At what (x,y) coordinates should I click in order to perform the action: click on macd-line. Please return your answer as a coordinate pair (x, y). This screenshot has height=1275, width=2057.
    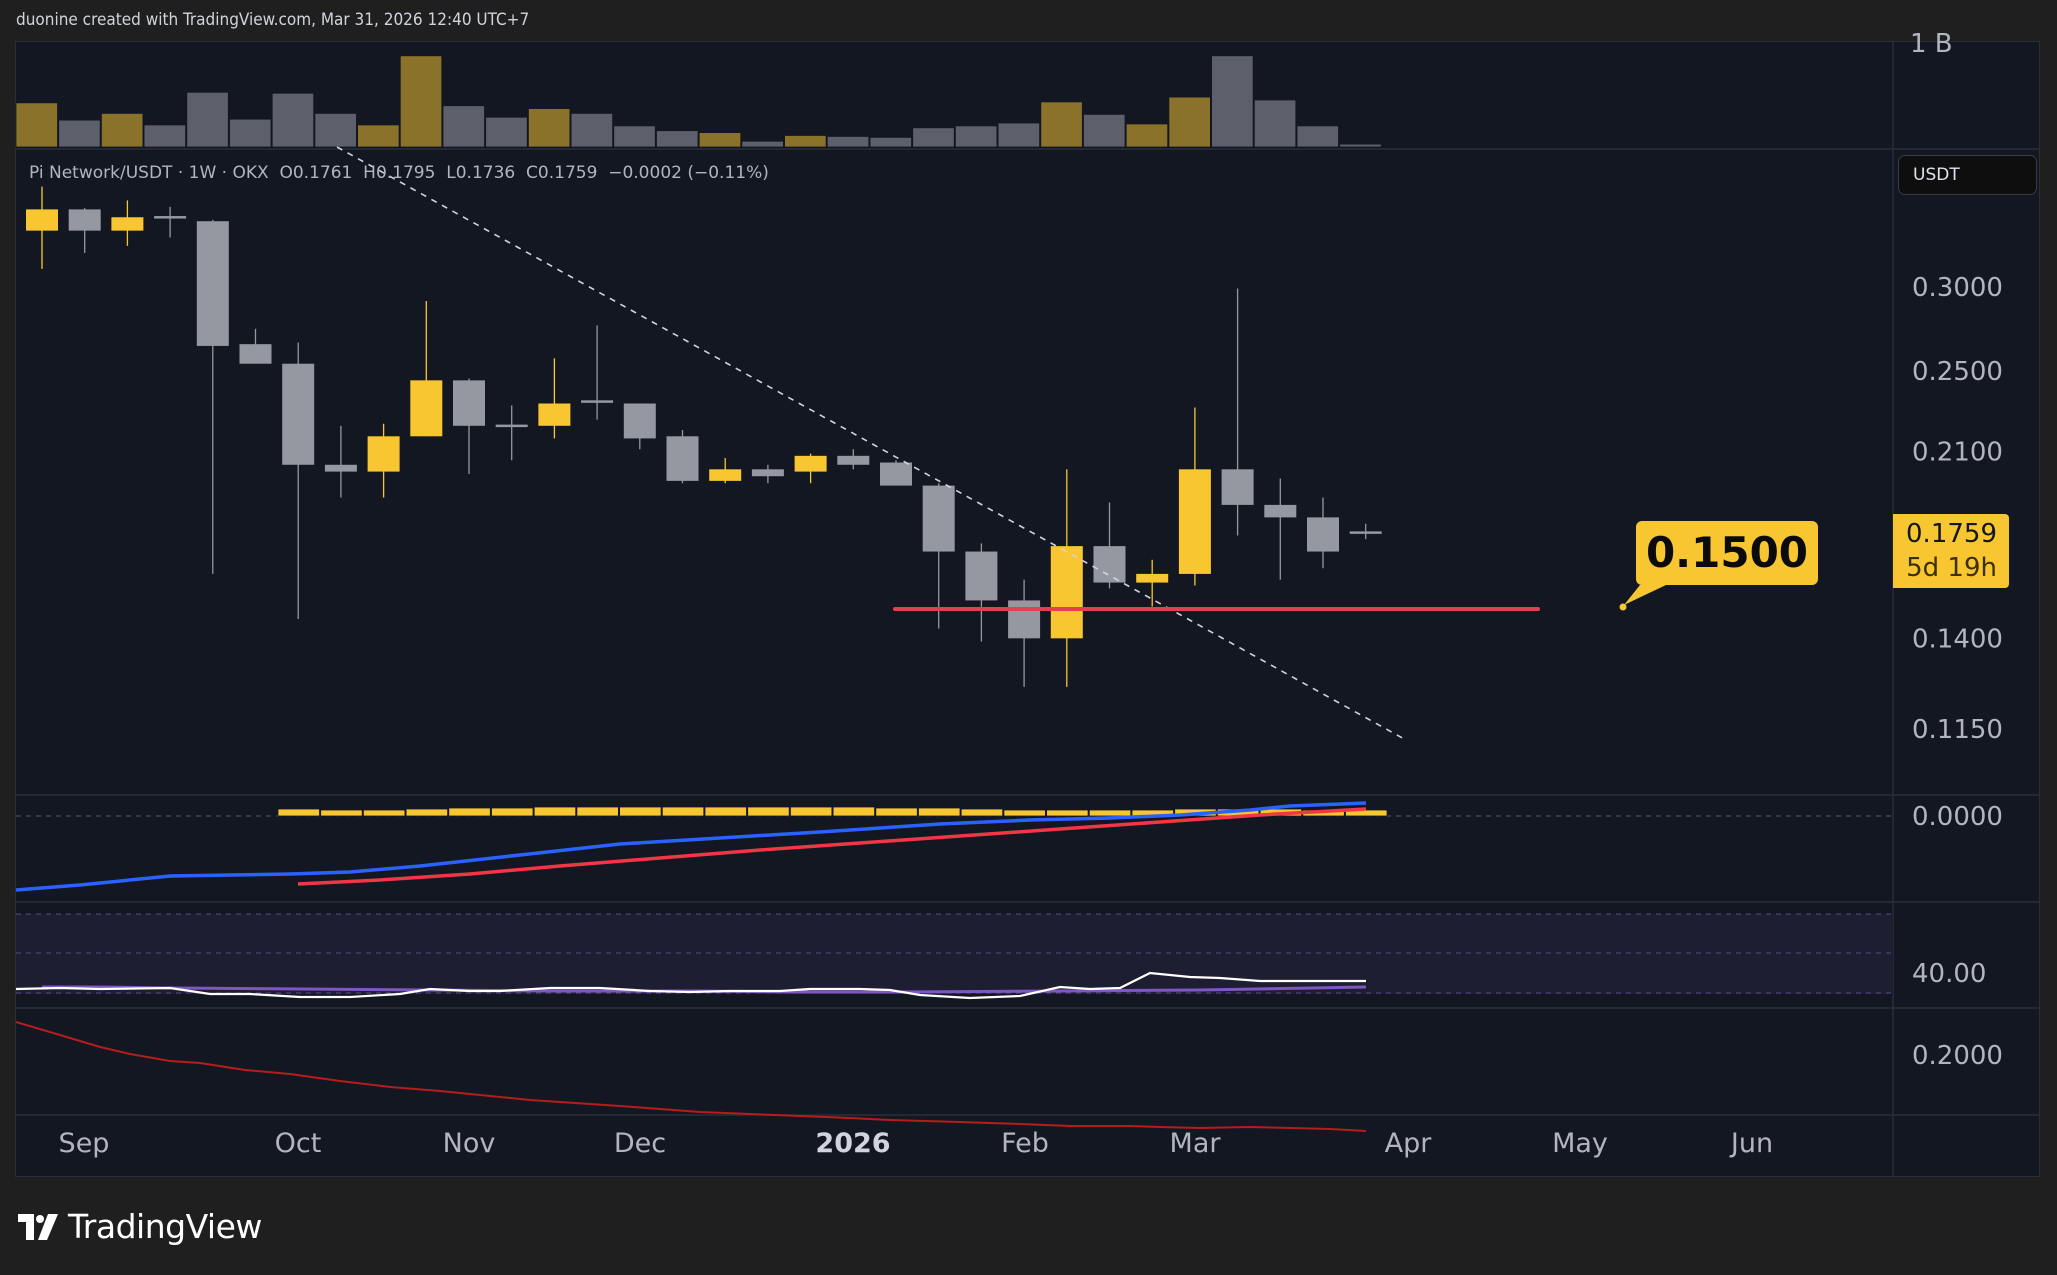
    Looking at the image, I should click on (691, 846).